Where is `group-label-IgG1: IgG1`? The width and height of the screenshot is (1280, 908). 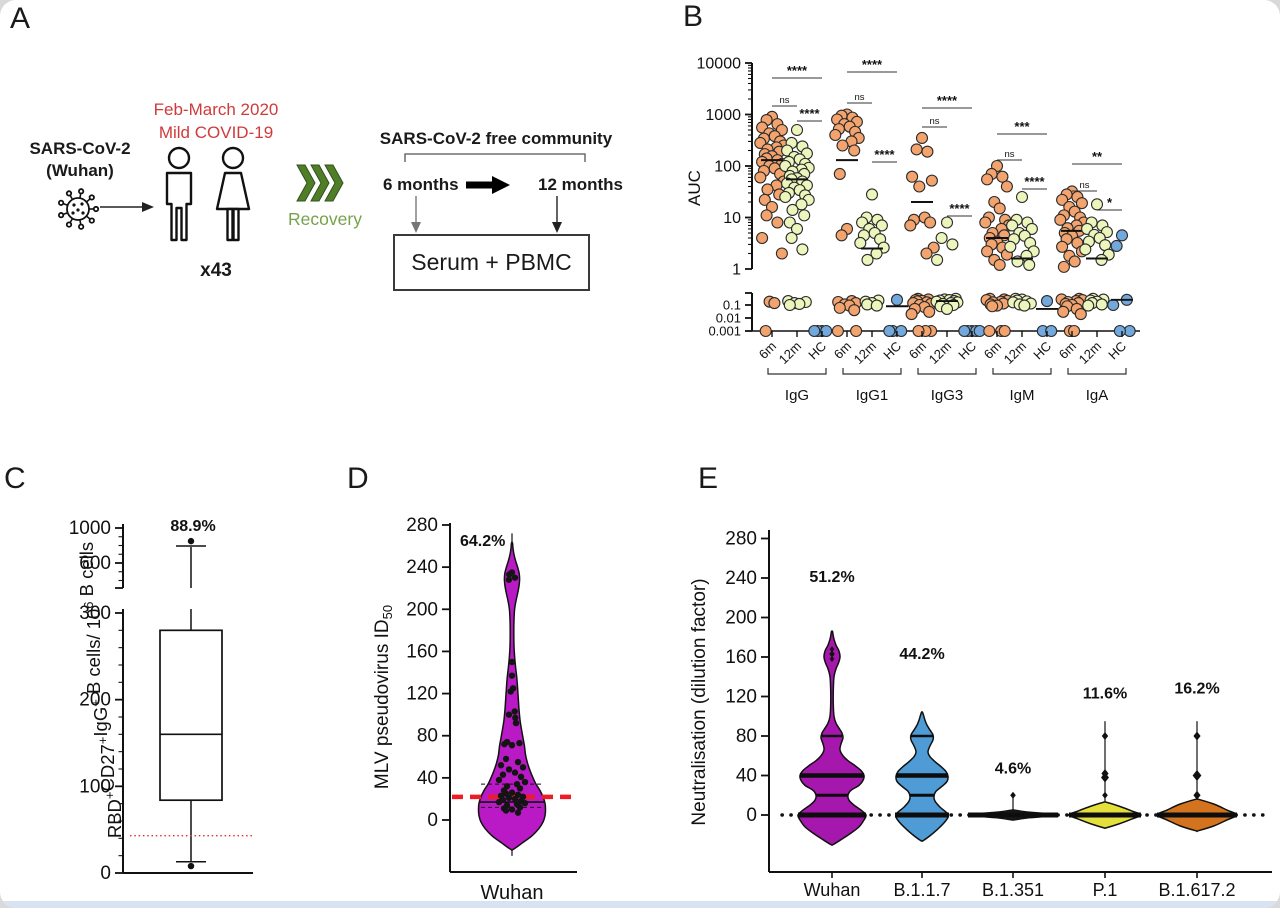 group-label-IgG1: IgG1 is located at coordinates (872, 395).